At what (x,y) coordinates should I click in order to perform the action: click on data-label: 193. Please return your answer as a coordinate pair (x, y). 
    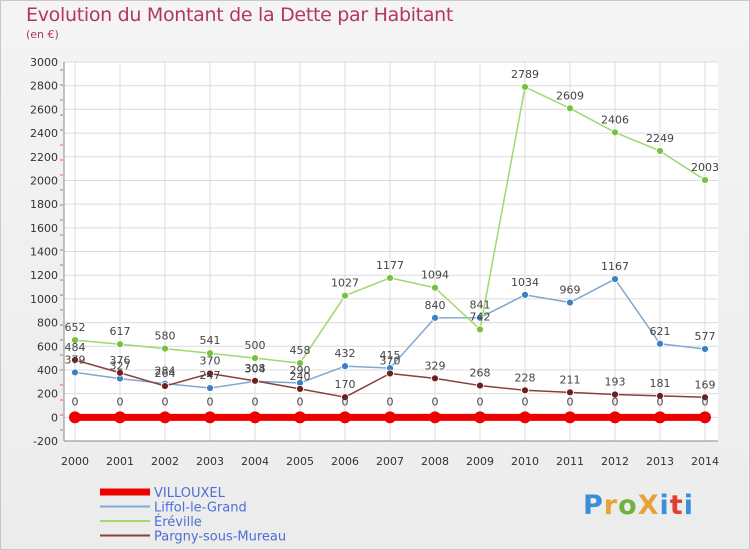
    Looking at the image, I should click on (615, 381).